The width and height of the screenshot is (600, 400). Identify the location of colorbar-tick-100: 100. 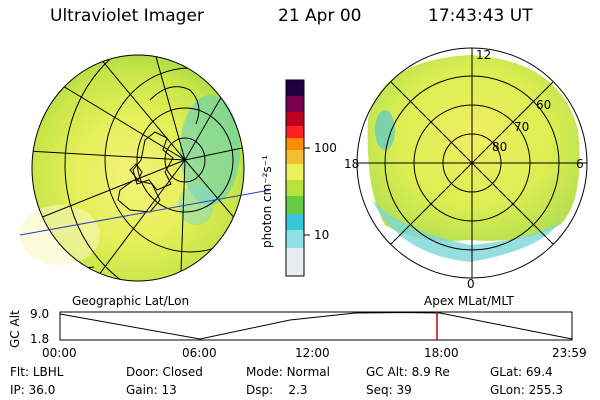
(325, 148).